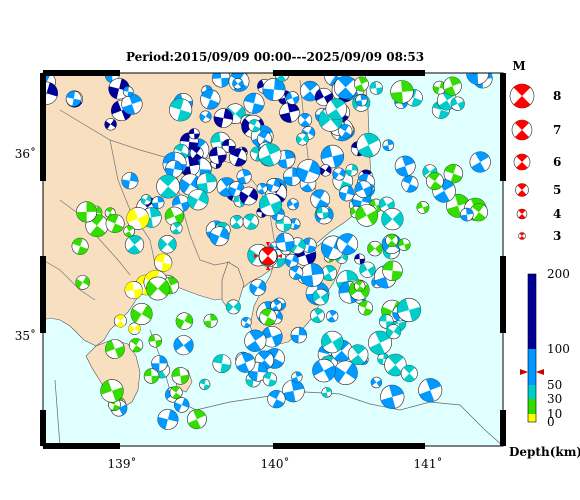  Describe the element at coordinates (558, 349) in the screenshot. I see `depth-tick-label: 100` at that location.